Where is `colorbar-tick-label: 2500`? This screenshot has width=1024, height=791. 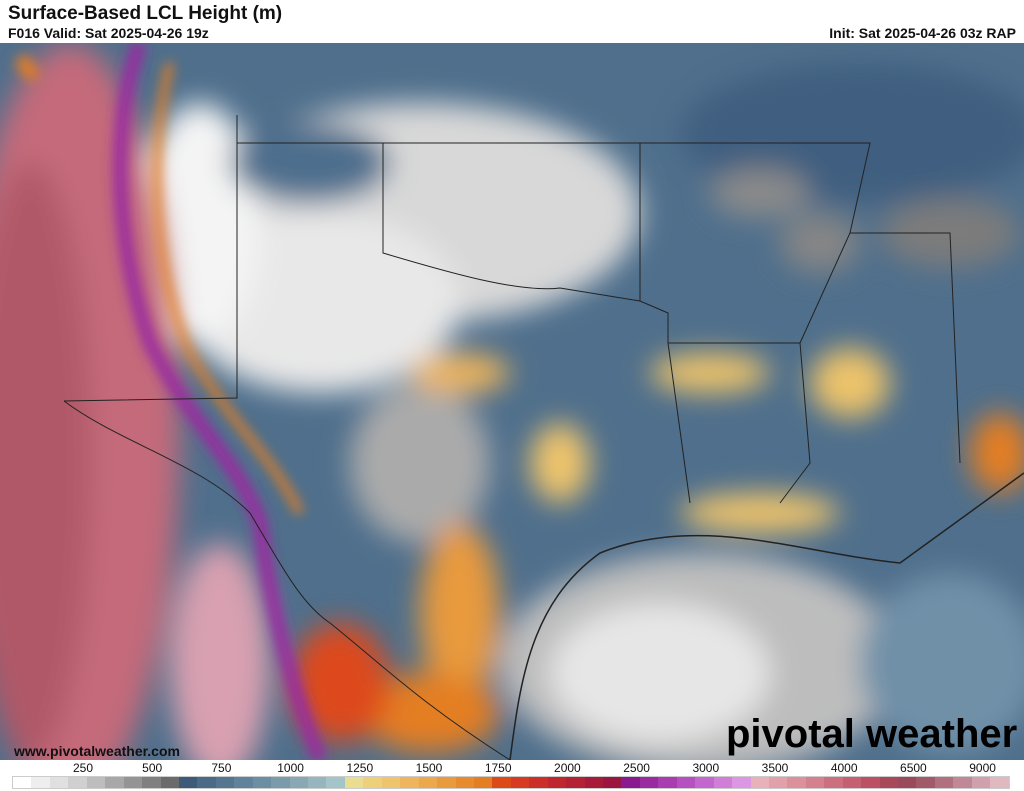 colorbar-tick-label: 2500 is located at coordinates (636, 768).